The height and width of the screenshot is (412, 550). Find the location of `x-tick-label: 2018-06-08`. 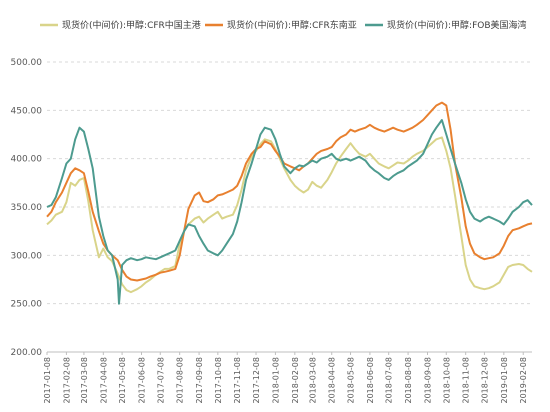

x-tick-label: 2018-06-08 is located at coordinates (370, 380).